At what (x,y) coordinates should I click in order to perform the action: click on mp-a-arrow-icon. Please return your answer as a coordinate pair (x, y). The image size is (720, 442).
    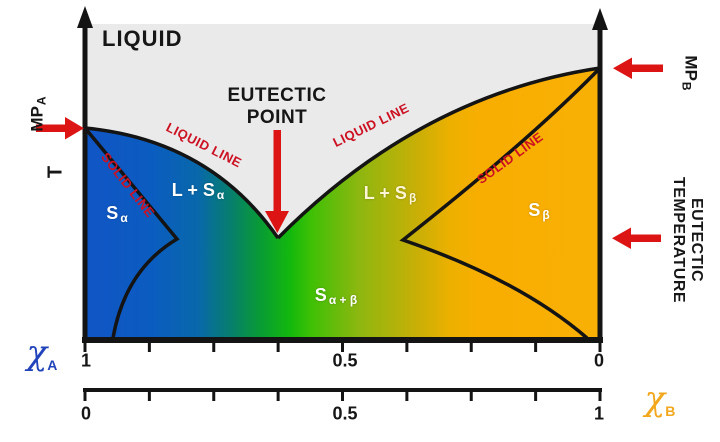
    Looking at the image, I should click on (60, 128).